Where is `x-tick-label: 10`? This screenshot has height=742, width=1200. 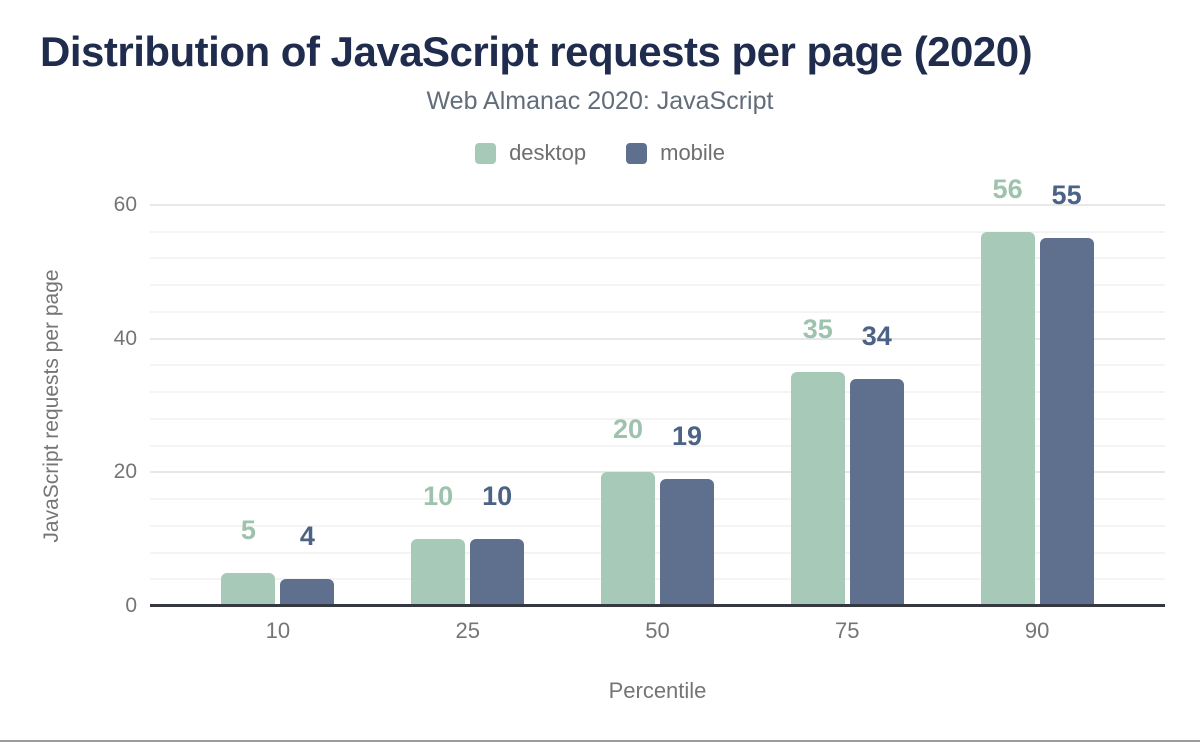
x-tick-label: 10 is located at coordinates (278, 630).